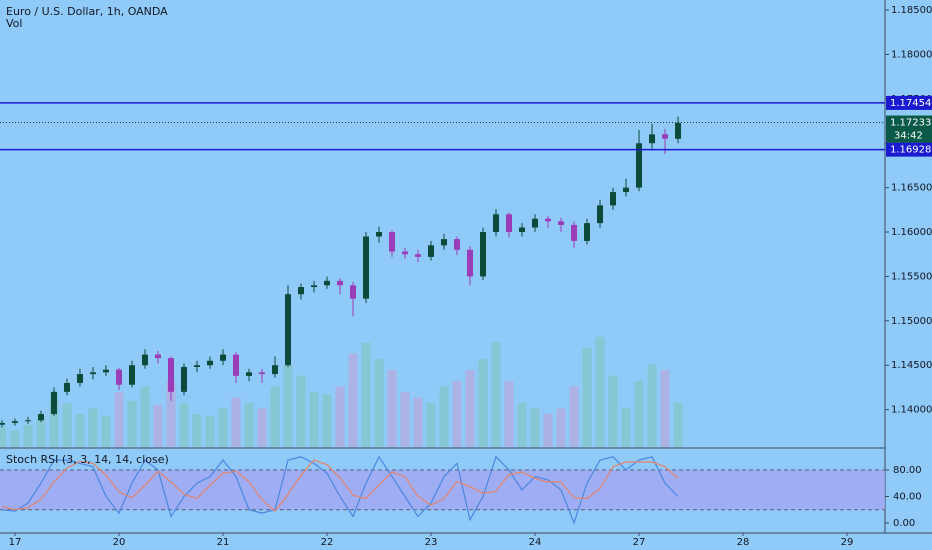 This screenshot has width=932, height=550. I want to click on y-tick-label: 1.15000, so click(911, 321).